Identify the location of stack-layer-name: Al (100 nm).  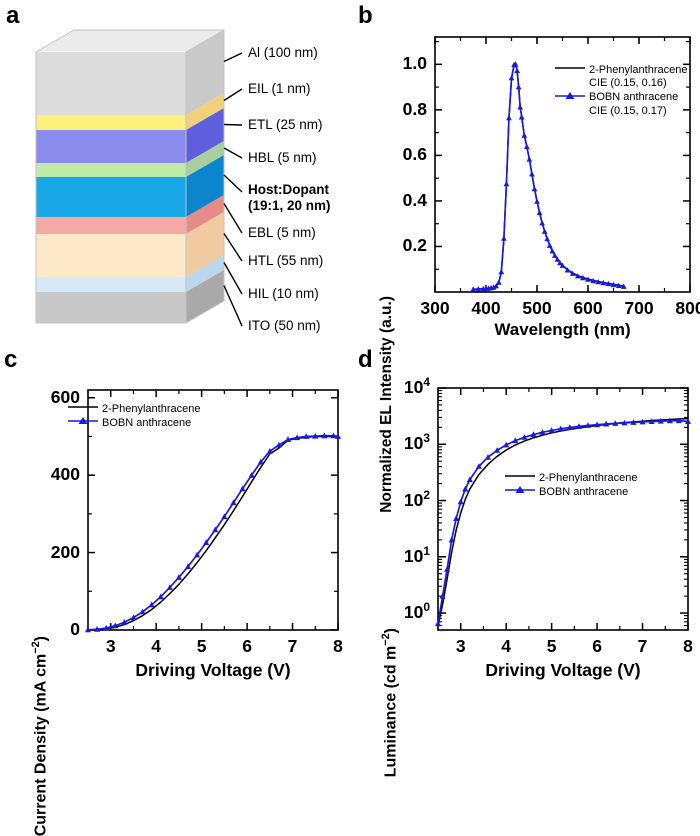
(283, 52).